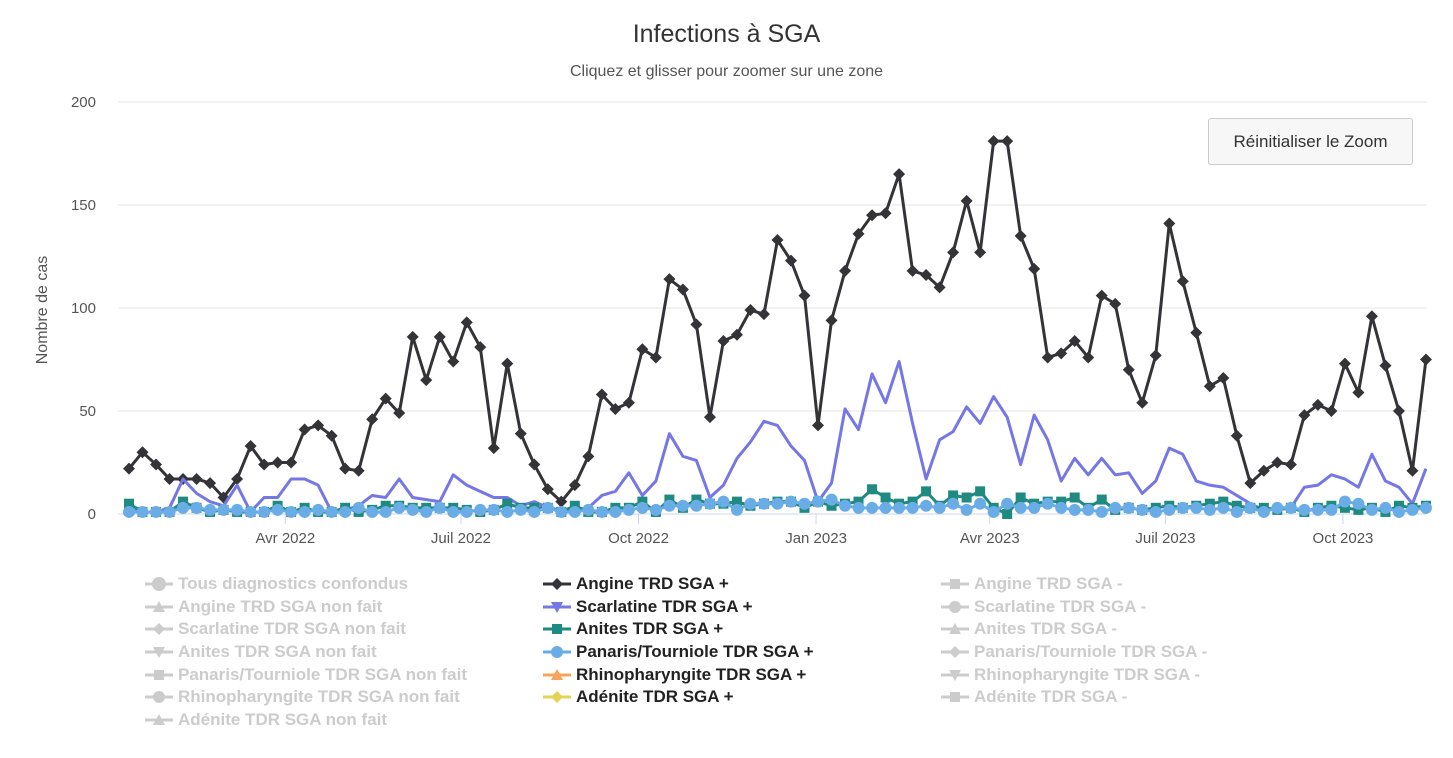 The width and height of the screenshot is (1453, 758). I want to click on legend-item: Panaris/Tourniole TDR SGA -, so click(1140, 652).